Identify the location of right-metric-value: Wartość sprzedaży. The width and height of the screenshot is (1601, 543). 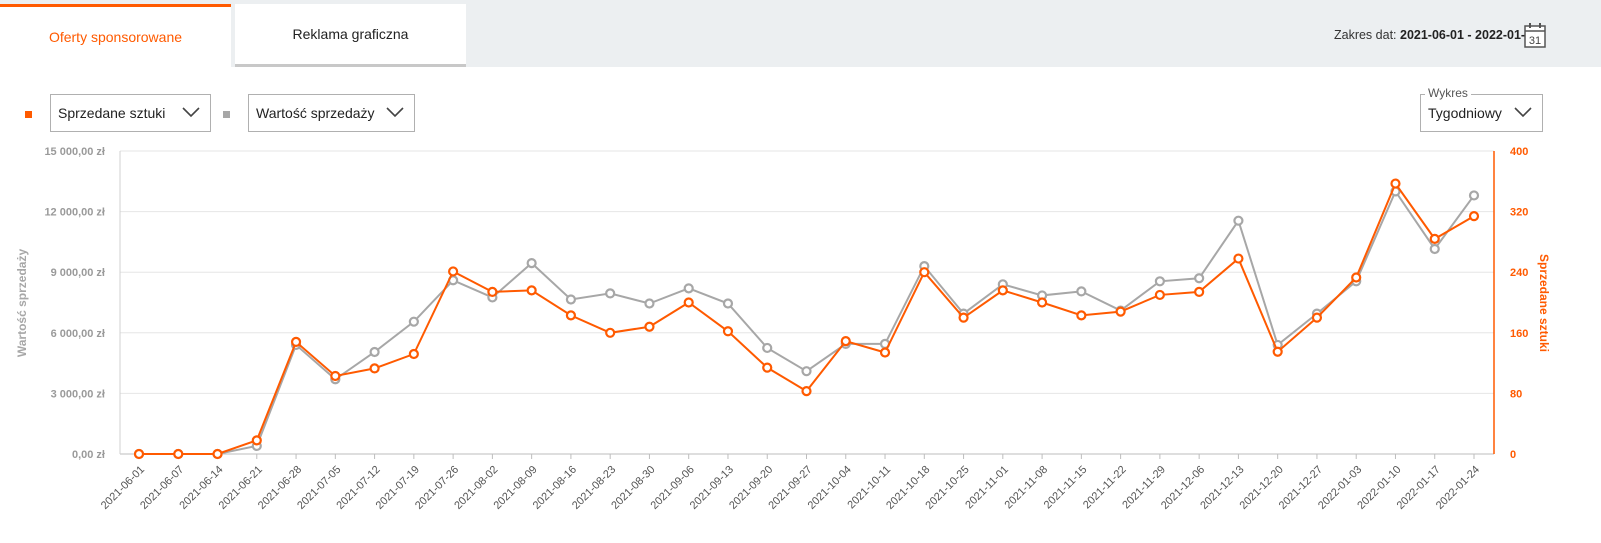
(315, 113).